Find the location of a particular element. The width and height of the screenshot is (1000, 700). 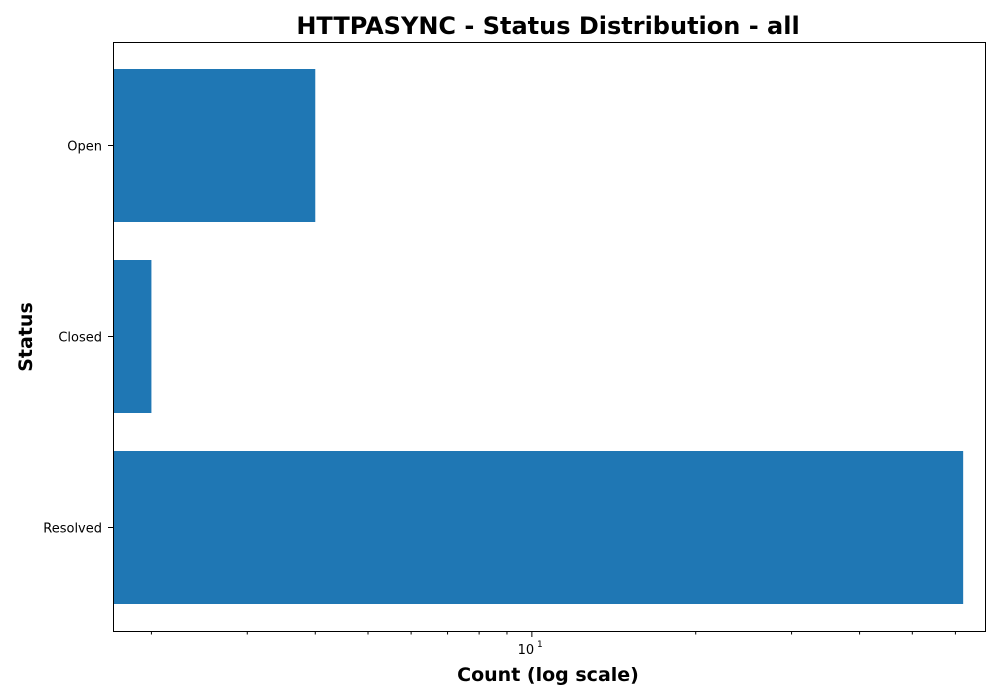

y-tick-label: Open is located at coordinates (84, 147).